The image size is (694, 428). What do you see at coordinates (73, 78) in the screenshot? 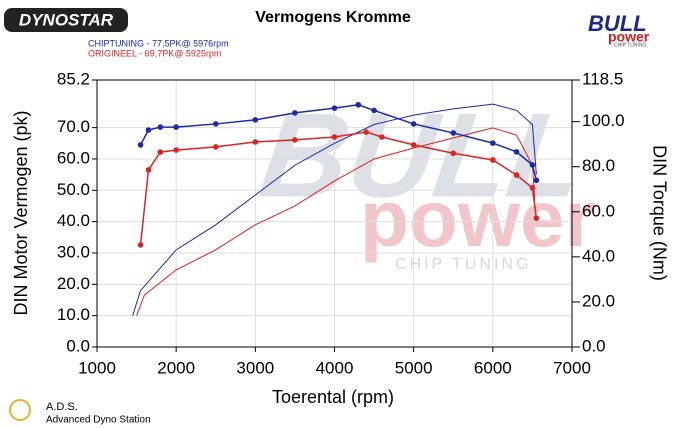
I see `y-tick-label: 85.2` at bounding box center [73, 78].